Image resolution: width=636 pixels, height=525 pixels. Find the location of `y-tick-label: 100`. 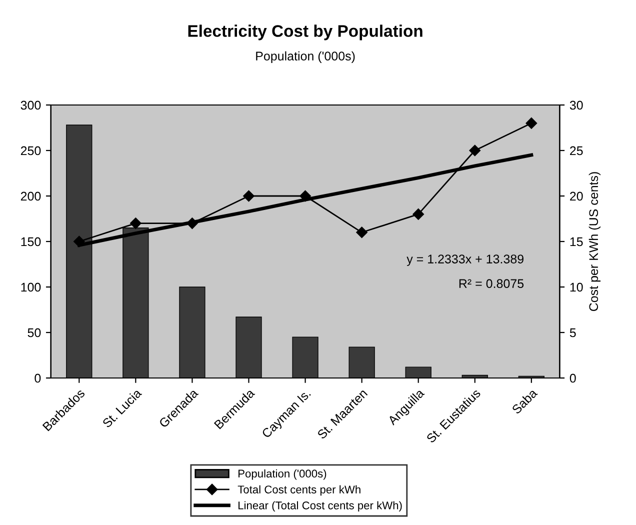

y-tick-label: 100 is located at coordinates (31, 287).